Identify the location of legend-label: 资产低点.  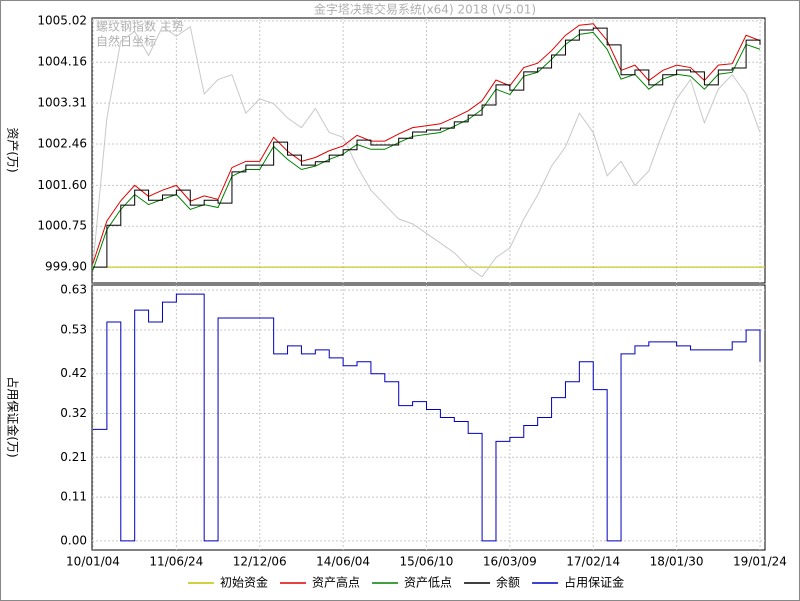
(428, 583).